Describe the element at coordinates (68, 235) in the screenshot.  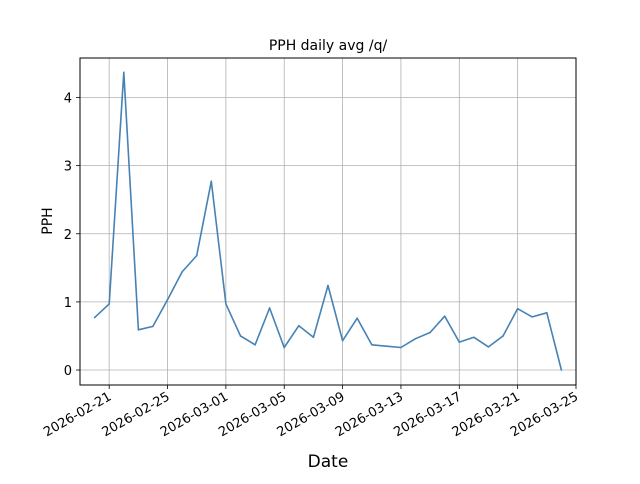
I see `y-tick-label: 2` at that location.